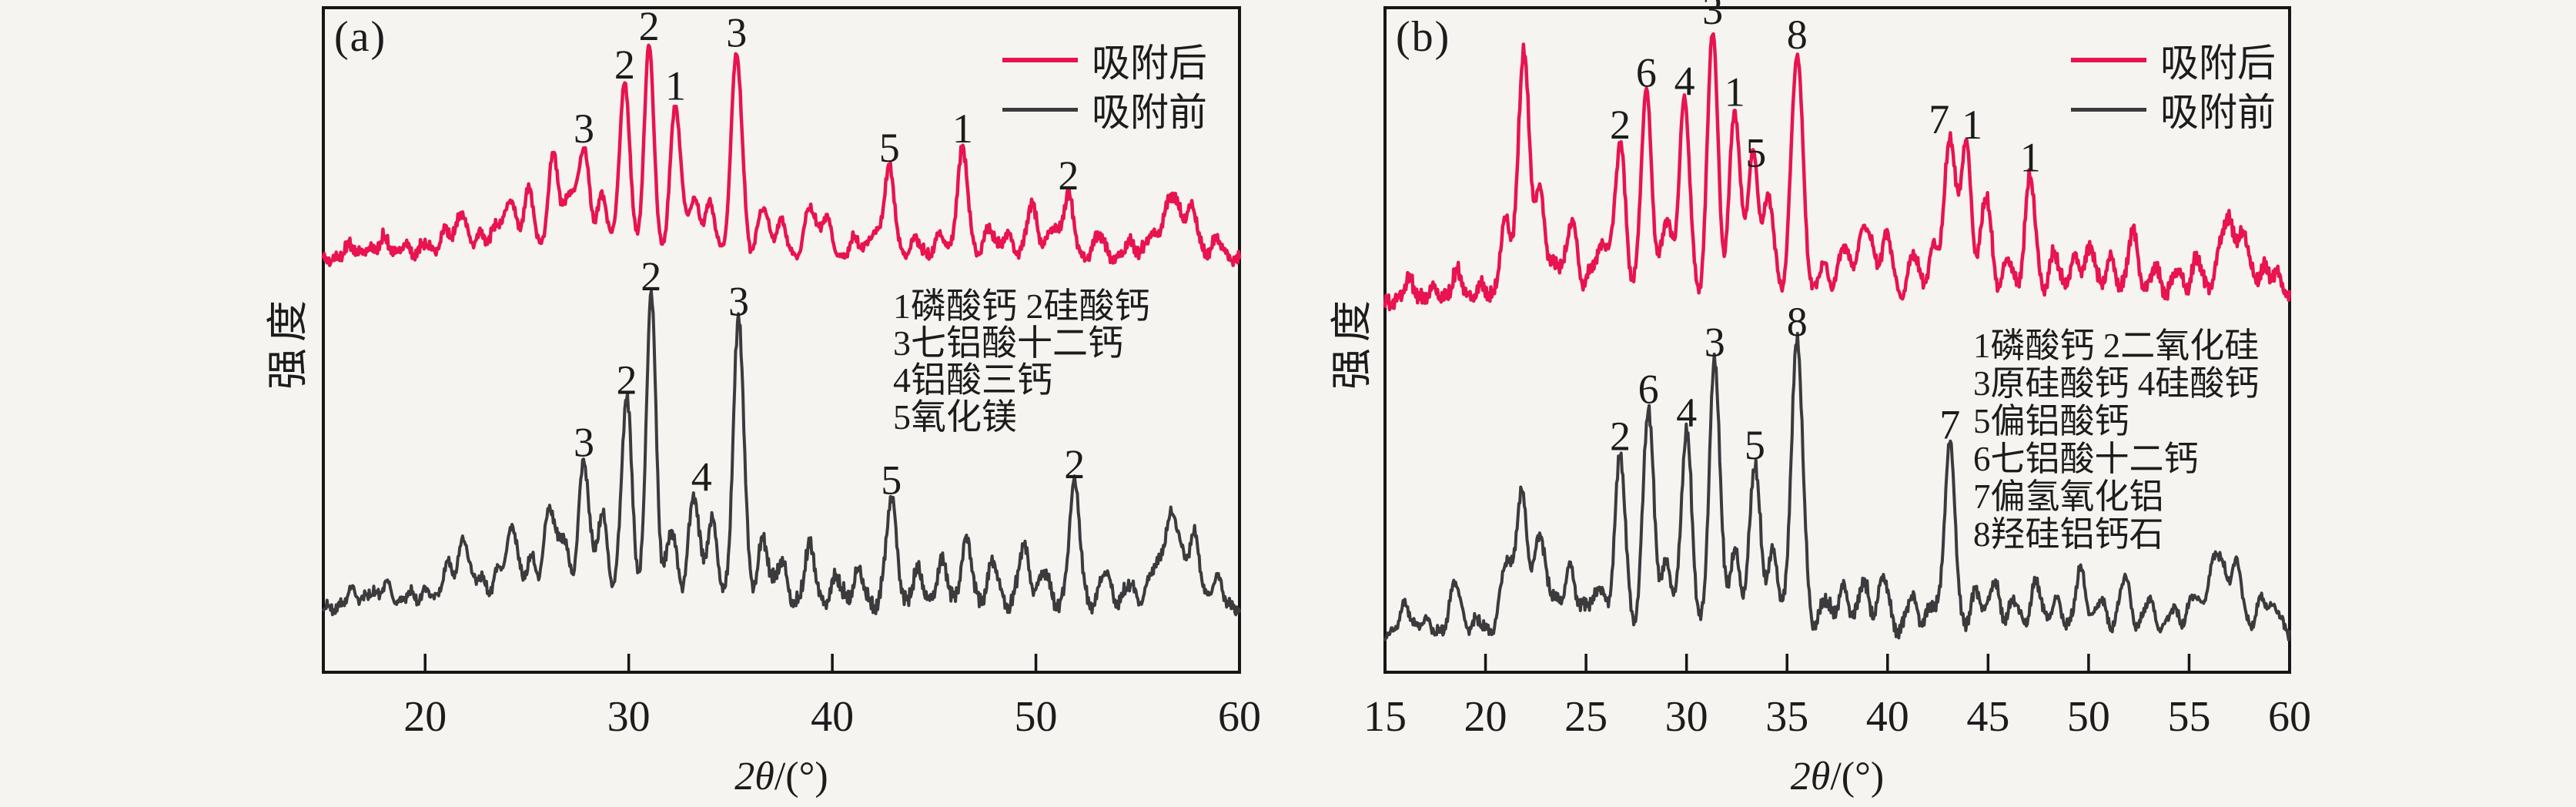 The image size is (2576, 807). What do you see at coordinates (972, 380) in the screenshot?
I see `phase-key-line: 4铝酸三钙` at bounding box center [972, 380].